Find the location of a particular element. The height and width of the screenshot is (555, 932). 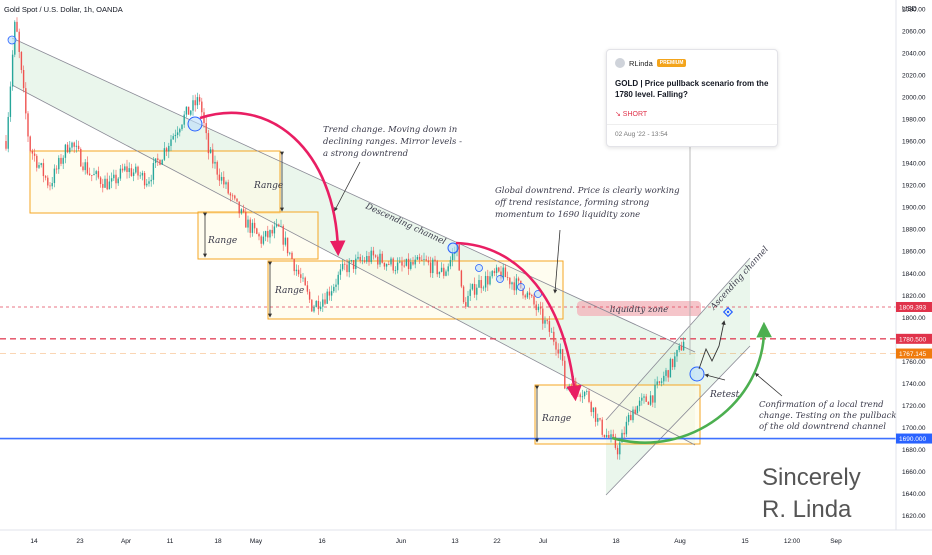

y-tick-14: 1900.00 is located at coordinates (914, 208).